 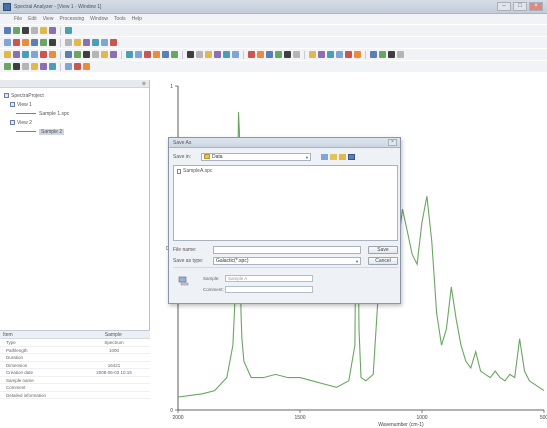 I want to click on menu-tools: Tools, so click(x=119, y=19).